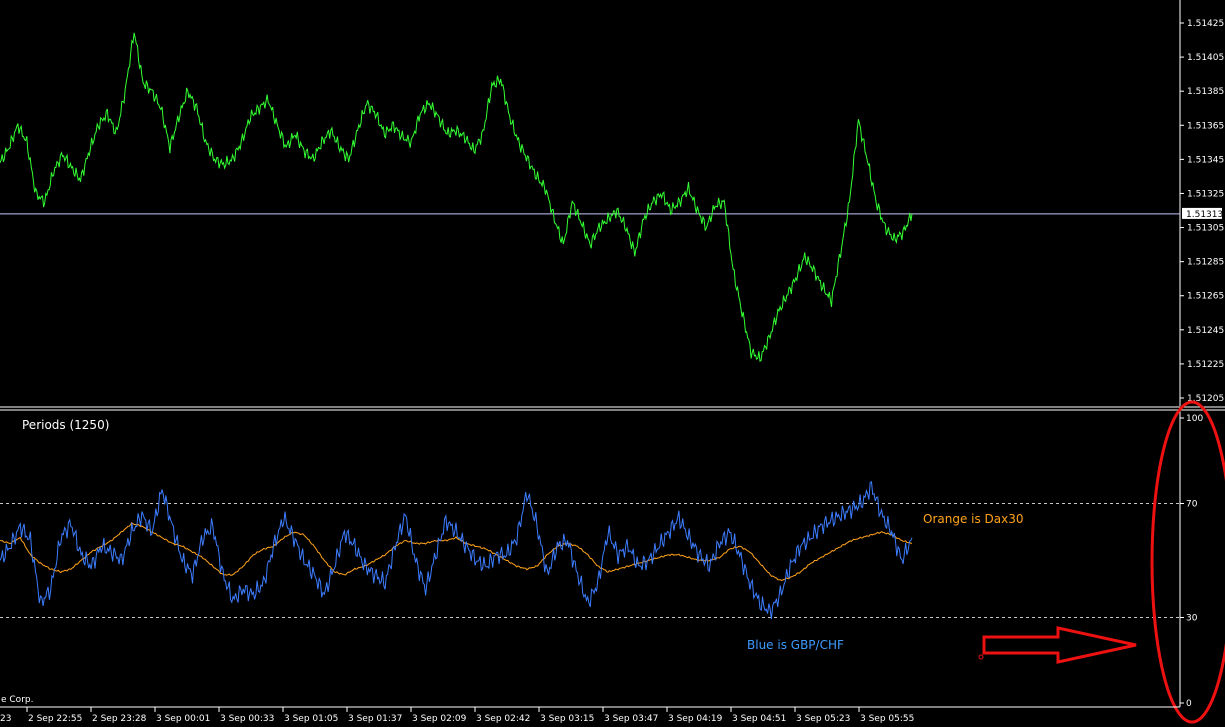 This screenshot has height=727, width=1225. Describe the element at coordinates (439, 719) in the screenshot. I see `time-tick-label: 3 Sep 02:09` at that location.